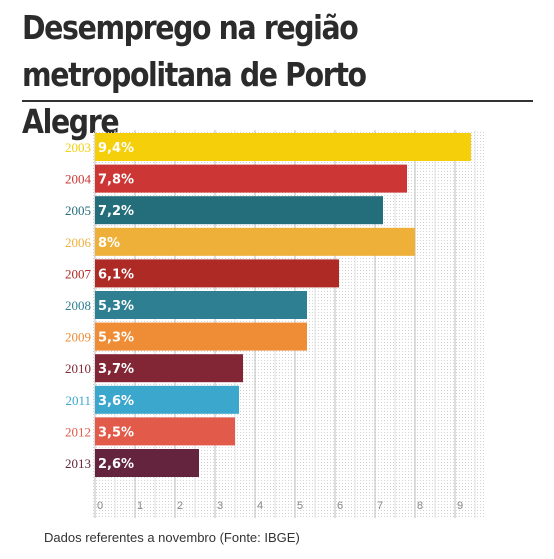  Describe the element at coordinates (116, 432) in the screenshot. I see `value-label-2012: 3,5%` at that location.